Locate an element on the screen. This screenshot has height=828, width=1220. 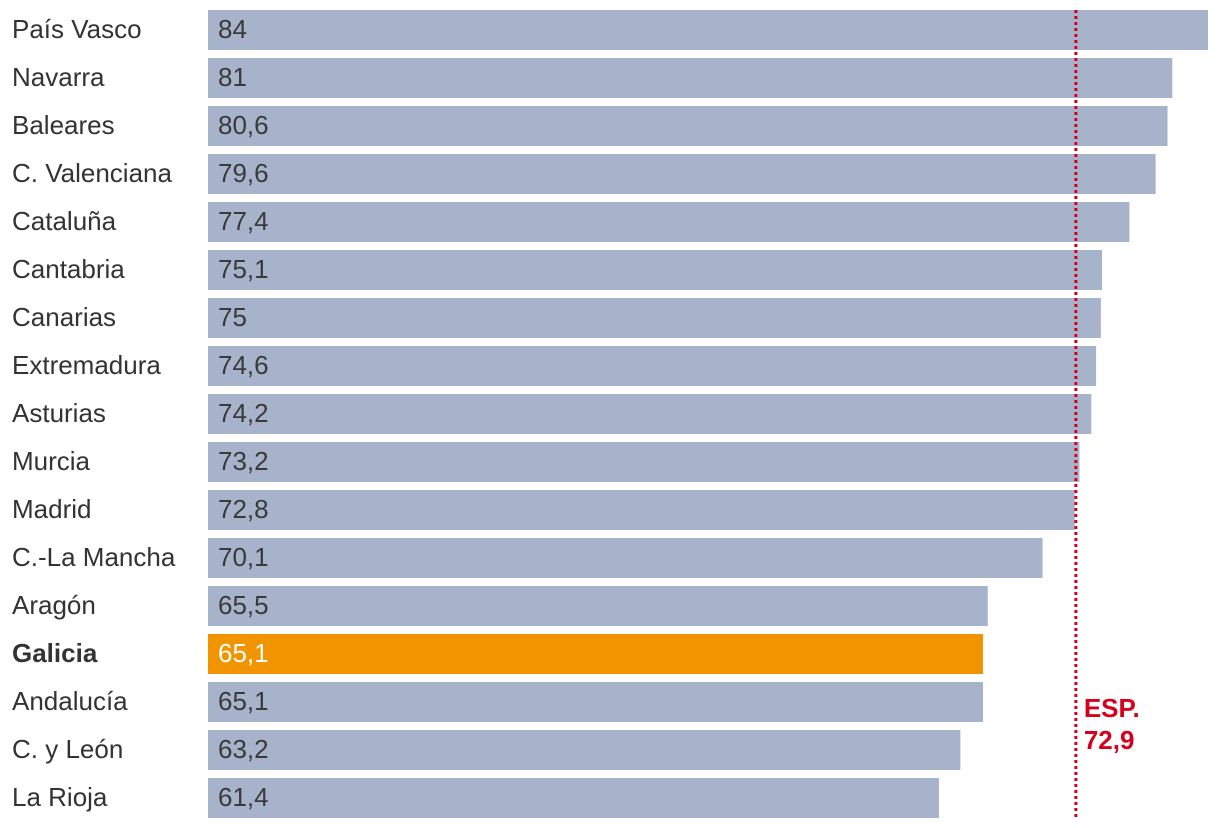
reference-label: ESP. is located at coordinates (1112, 708).